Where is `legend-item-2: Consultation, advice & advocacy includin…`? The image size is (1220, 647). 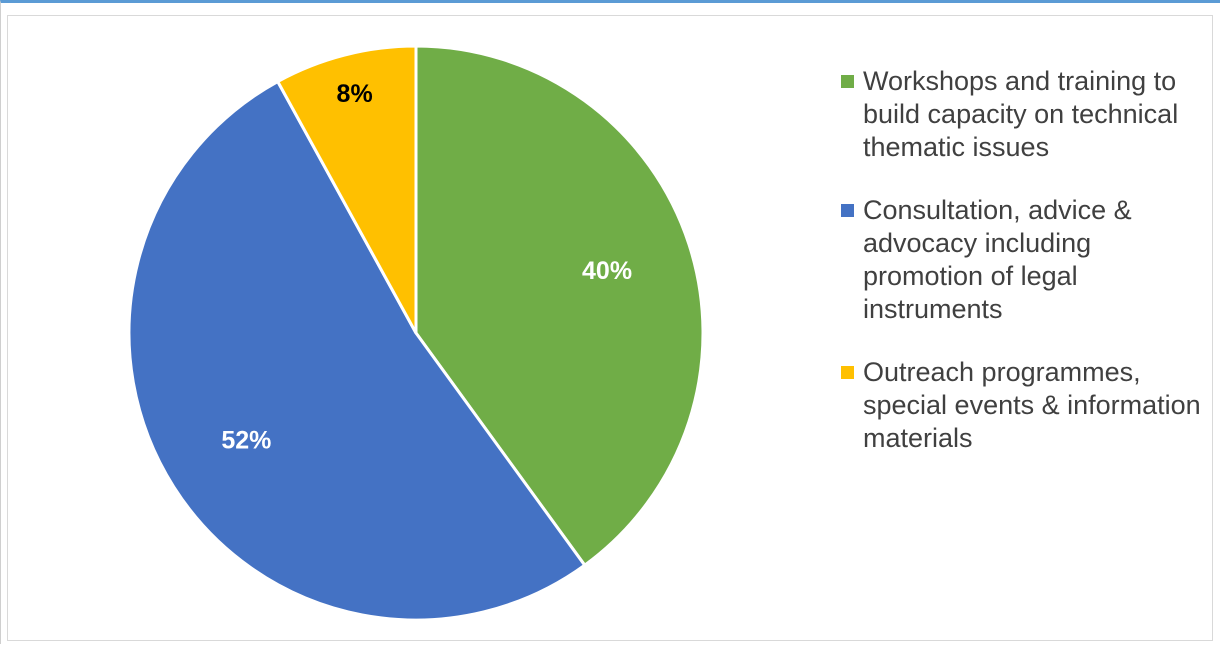 legend-item-2: Consultation, advice & advocacy includin… is located at coordinates (1025, 260).